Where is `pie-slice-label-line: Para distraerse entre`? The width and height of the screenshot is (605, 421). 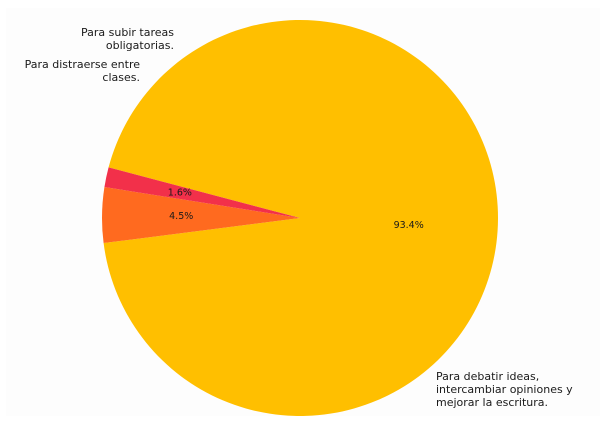 pie-slice-label-line: Para distraerse entre is located at coordinates (83, 64).